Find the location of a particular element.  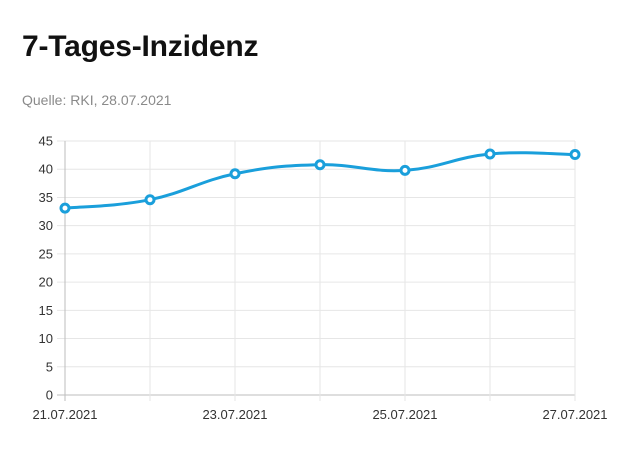

y-tick-label: 30 is located at coordinates (46, 225).